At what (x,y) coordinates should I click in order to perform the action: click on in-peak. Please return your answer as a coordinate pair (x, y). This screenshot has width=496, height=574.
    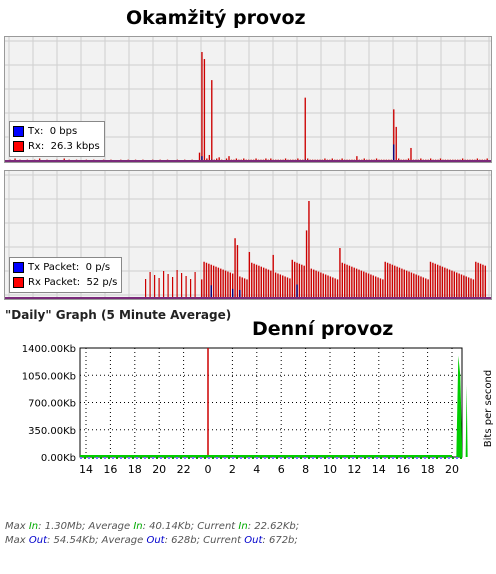
    Looking at the image, I should click on (459, 406).